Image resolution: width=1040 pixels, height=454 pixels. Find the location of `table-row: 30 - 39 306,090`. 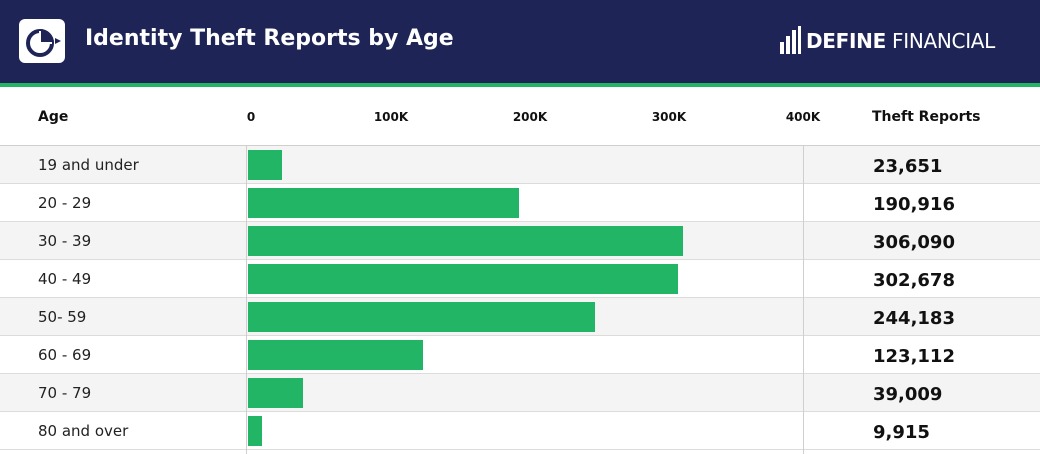

table-row: 30 - 39 306,090 is located at coordinates (520, 241).